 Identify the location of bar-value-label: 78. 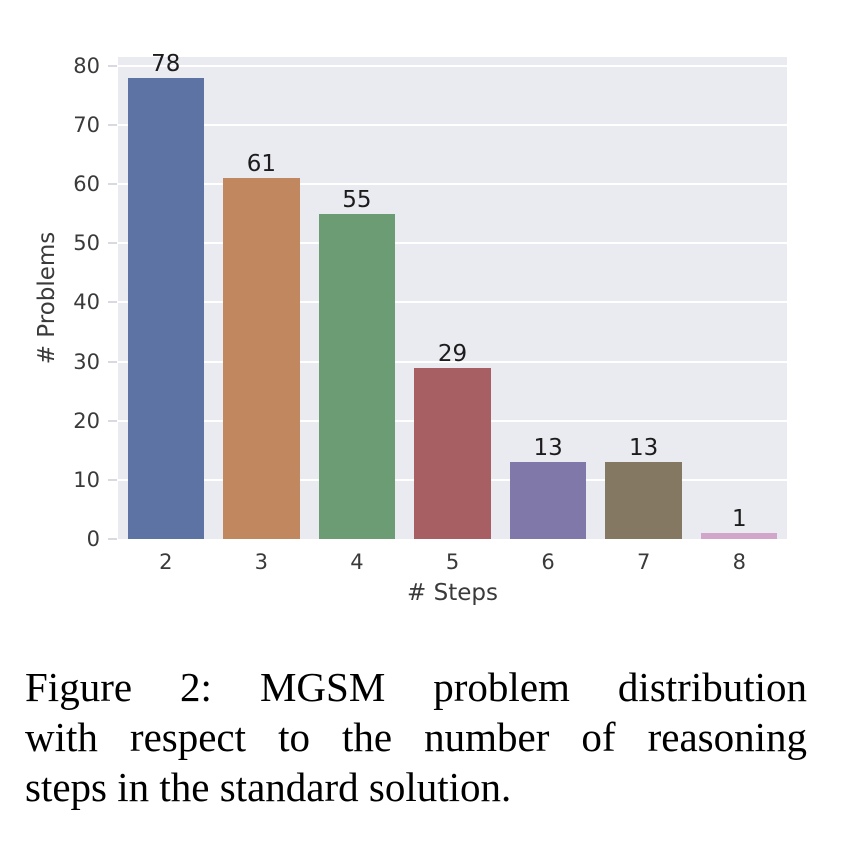
(166, 63).